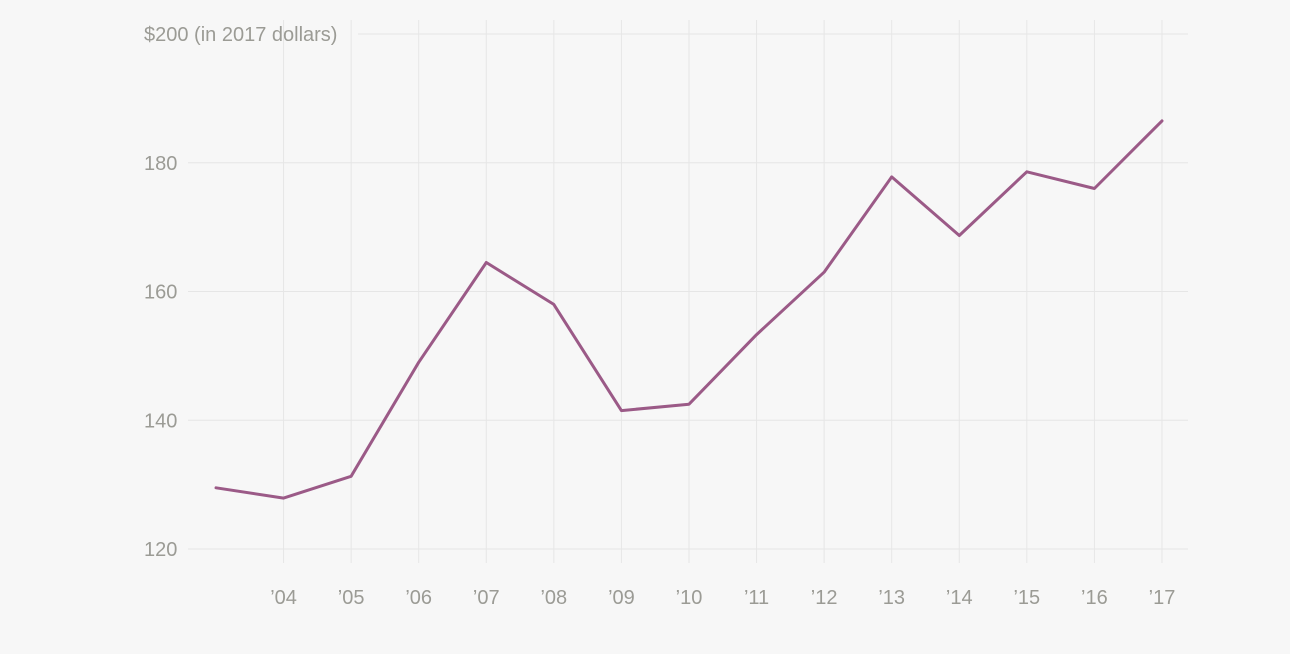  I want to click on x-tick-label: ’07, so click(486, 598).